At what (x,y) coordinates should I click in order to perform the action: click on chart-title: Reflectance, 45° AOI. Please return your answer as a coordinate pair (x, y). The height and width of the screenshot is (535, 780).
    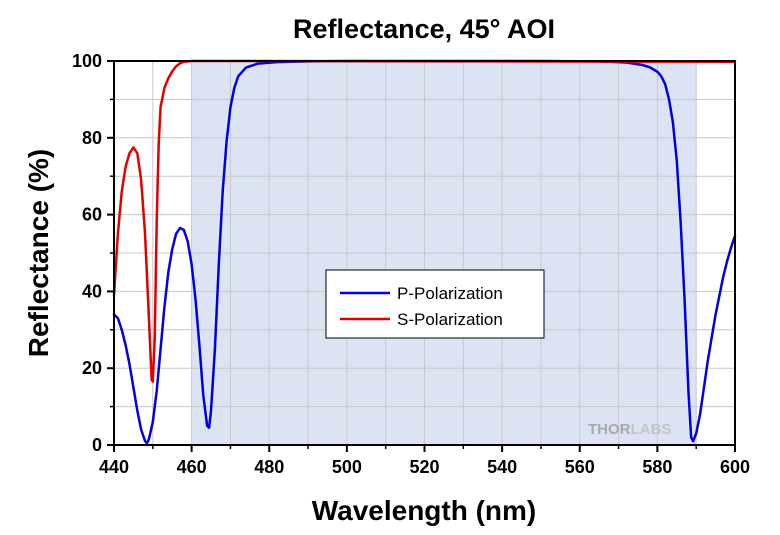
    Looking at the image, I should click on (424, 29).